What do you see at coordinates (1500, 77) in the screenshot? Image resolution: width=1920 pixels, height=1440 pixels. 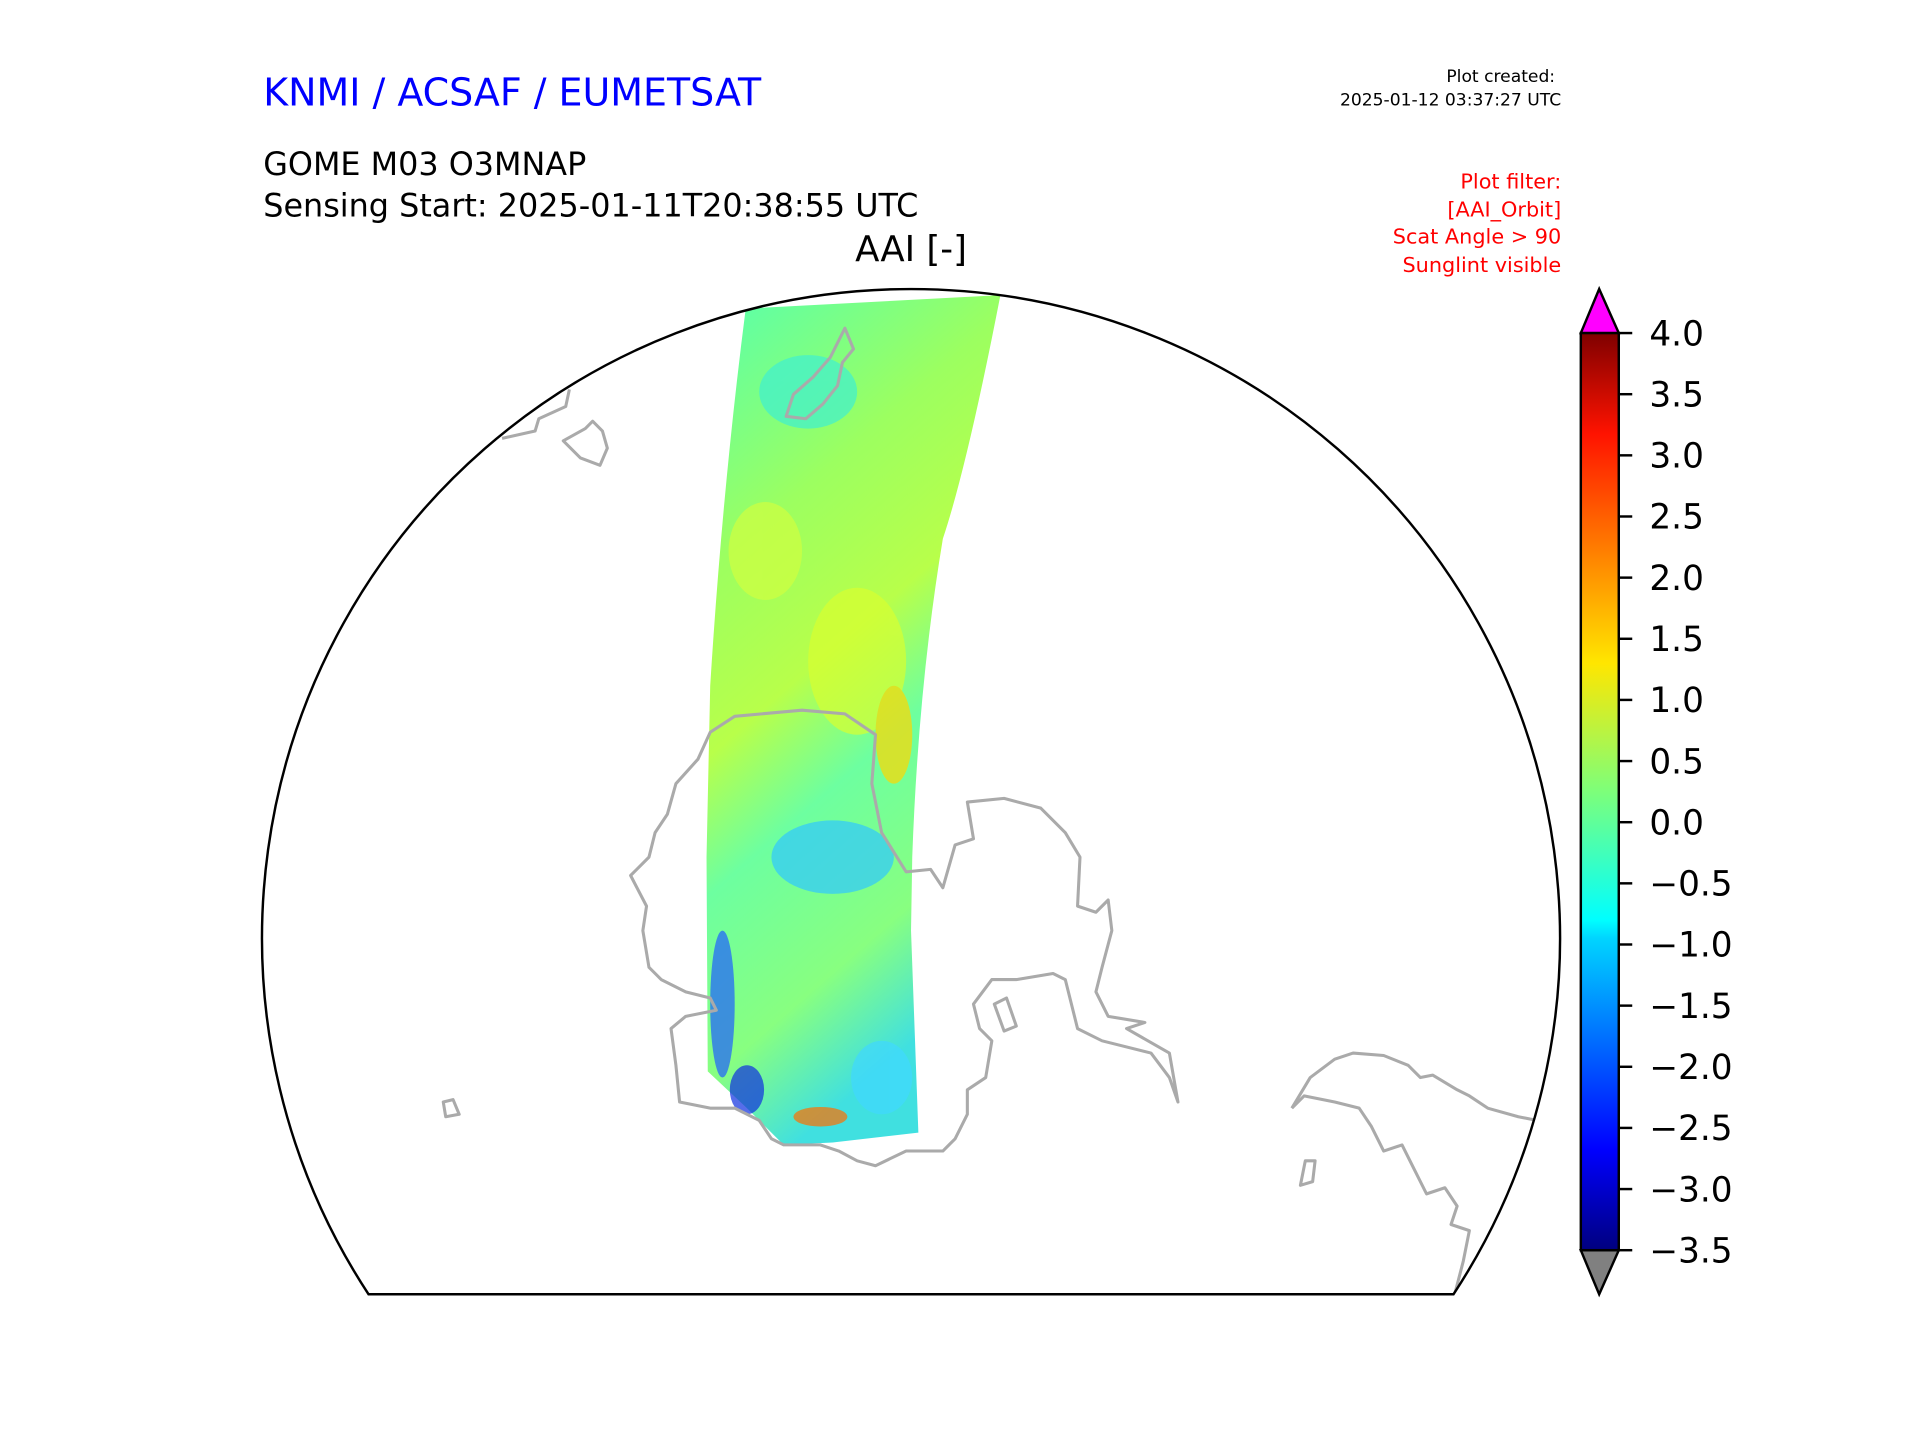 I see `plot-created-label: Plot created:` at bounding box center [1500, 77].